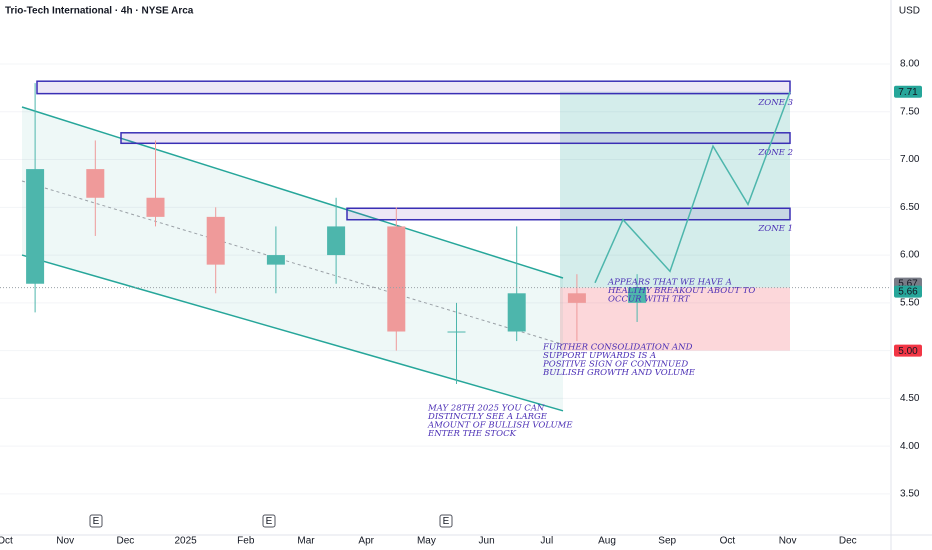 This screenshot has width=932, height=550. What do you see at coordinates (649, 300) in the screenshot?
I see `annotation: OCCUR WITH TRT` at bounding box center [649, 300].